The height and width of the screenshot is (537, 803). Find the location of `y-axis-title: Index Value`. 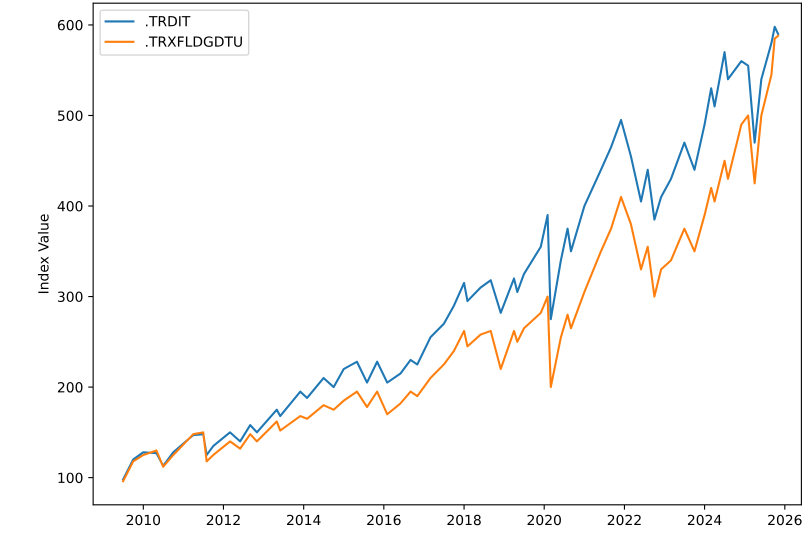

y-axis-title: Index Value is located at coordinates (43, 254).